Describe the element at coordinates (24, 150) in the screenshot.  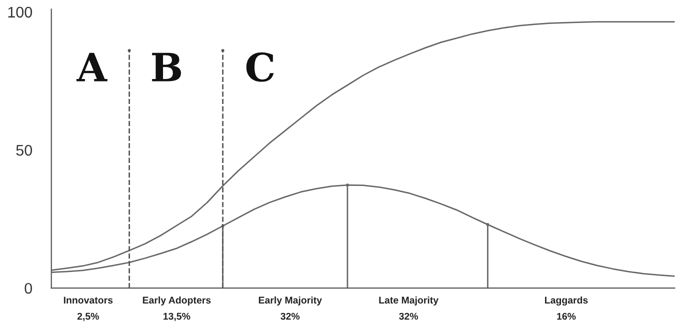
I see `y-tick-label: 50` at that location.